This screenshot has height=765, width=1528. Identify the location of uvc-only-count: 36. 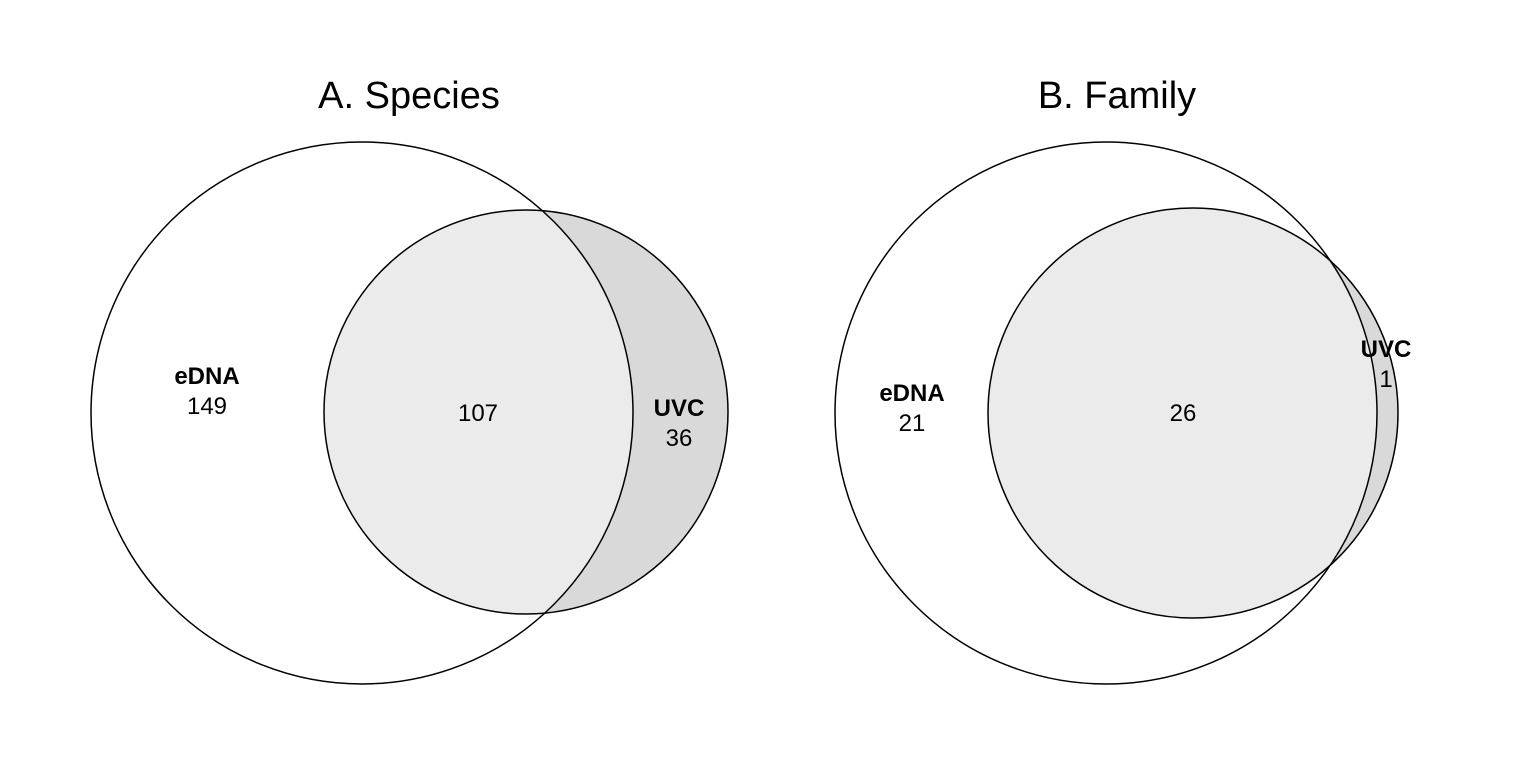
(679, 438).